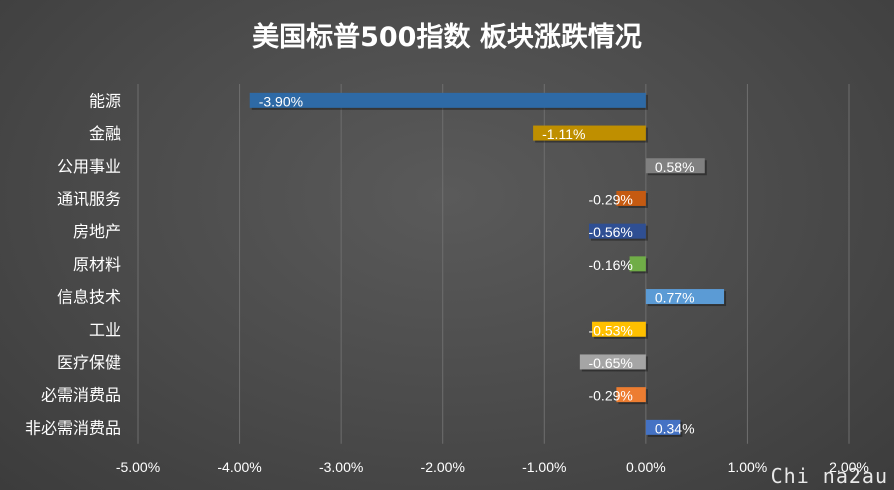 The image size is (894, 490). Describe the element at coordinates (610, 330) in the screenshot. I see `value-label: -0.53%` at that location.